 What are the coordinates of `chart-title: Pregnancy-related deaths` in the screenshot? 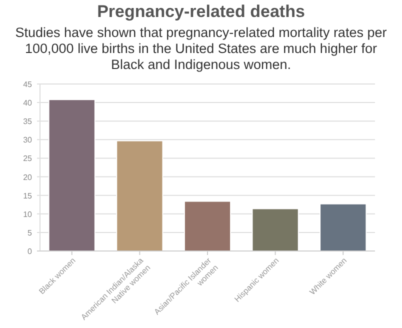 It's located at (201, 11).